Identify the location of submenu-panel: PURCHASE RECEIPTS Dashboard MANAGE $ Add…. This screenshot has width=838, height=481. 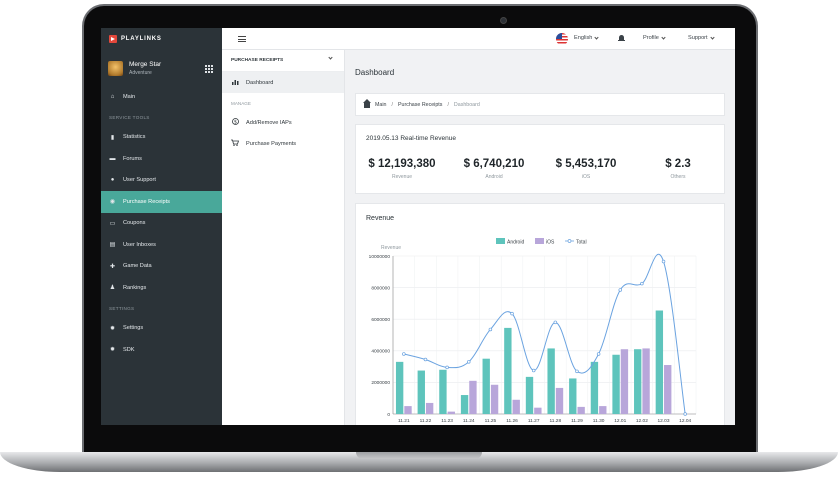
(283, 237).